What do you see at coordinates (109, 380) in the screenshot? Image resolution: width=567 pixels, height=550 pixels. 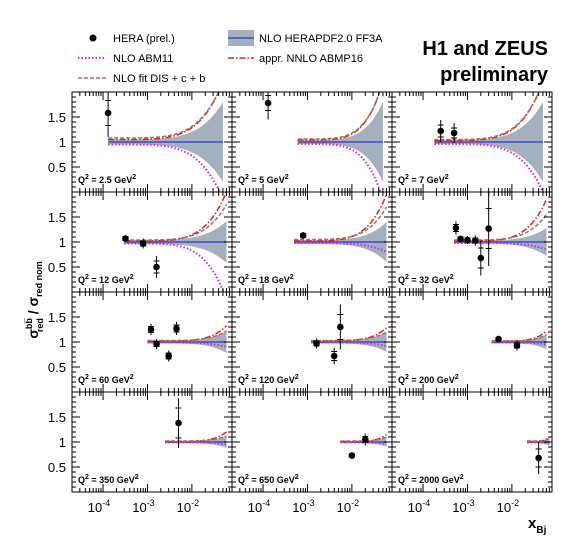 I see `q2-label-value: = 60 GeV` at bounding box center [109, 380].